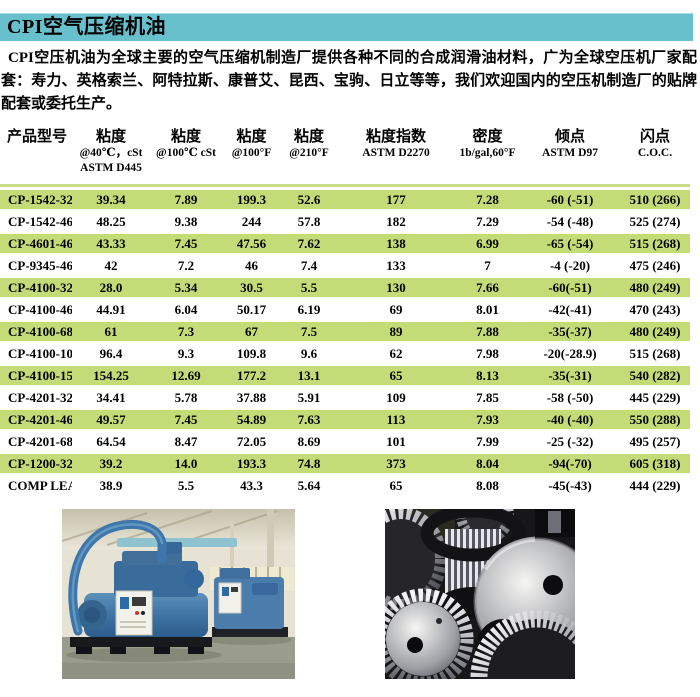 This screenshot has width=700, height=697. What do you see at coordinates (570, 287) in the screenshot?
I see `table-cell: -60(-51)` at bounding box center [570, 287].